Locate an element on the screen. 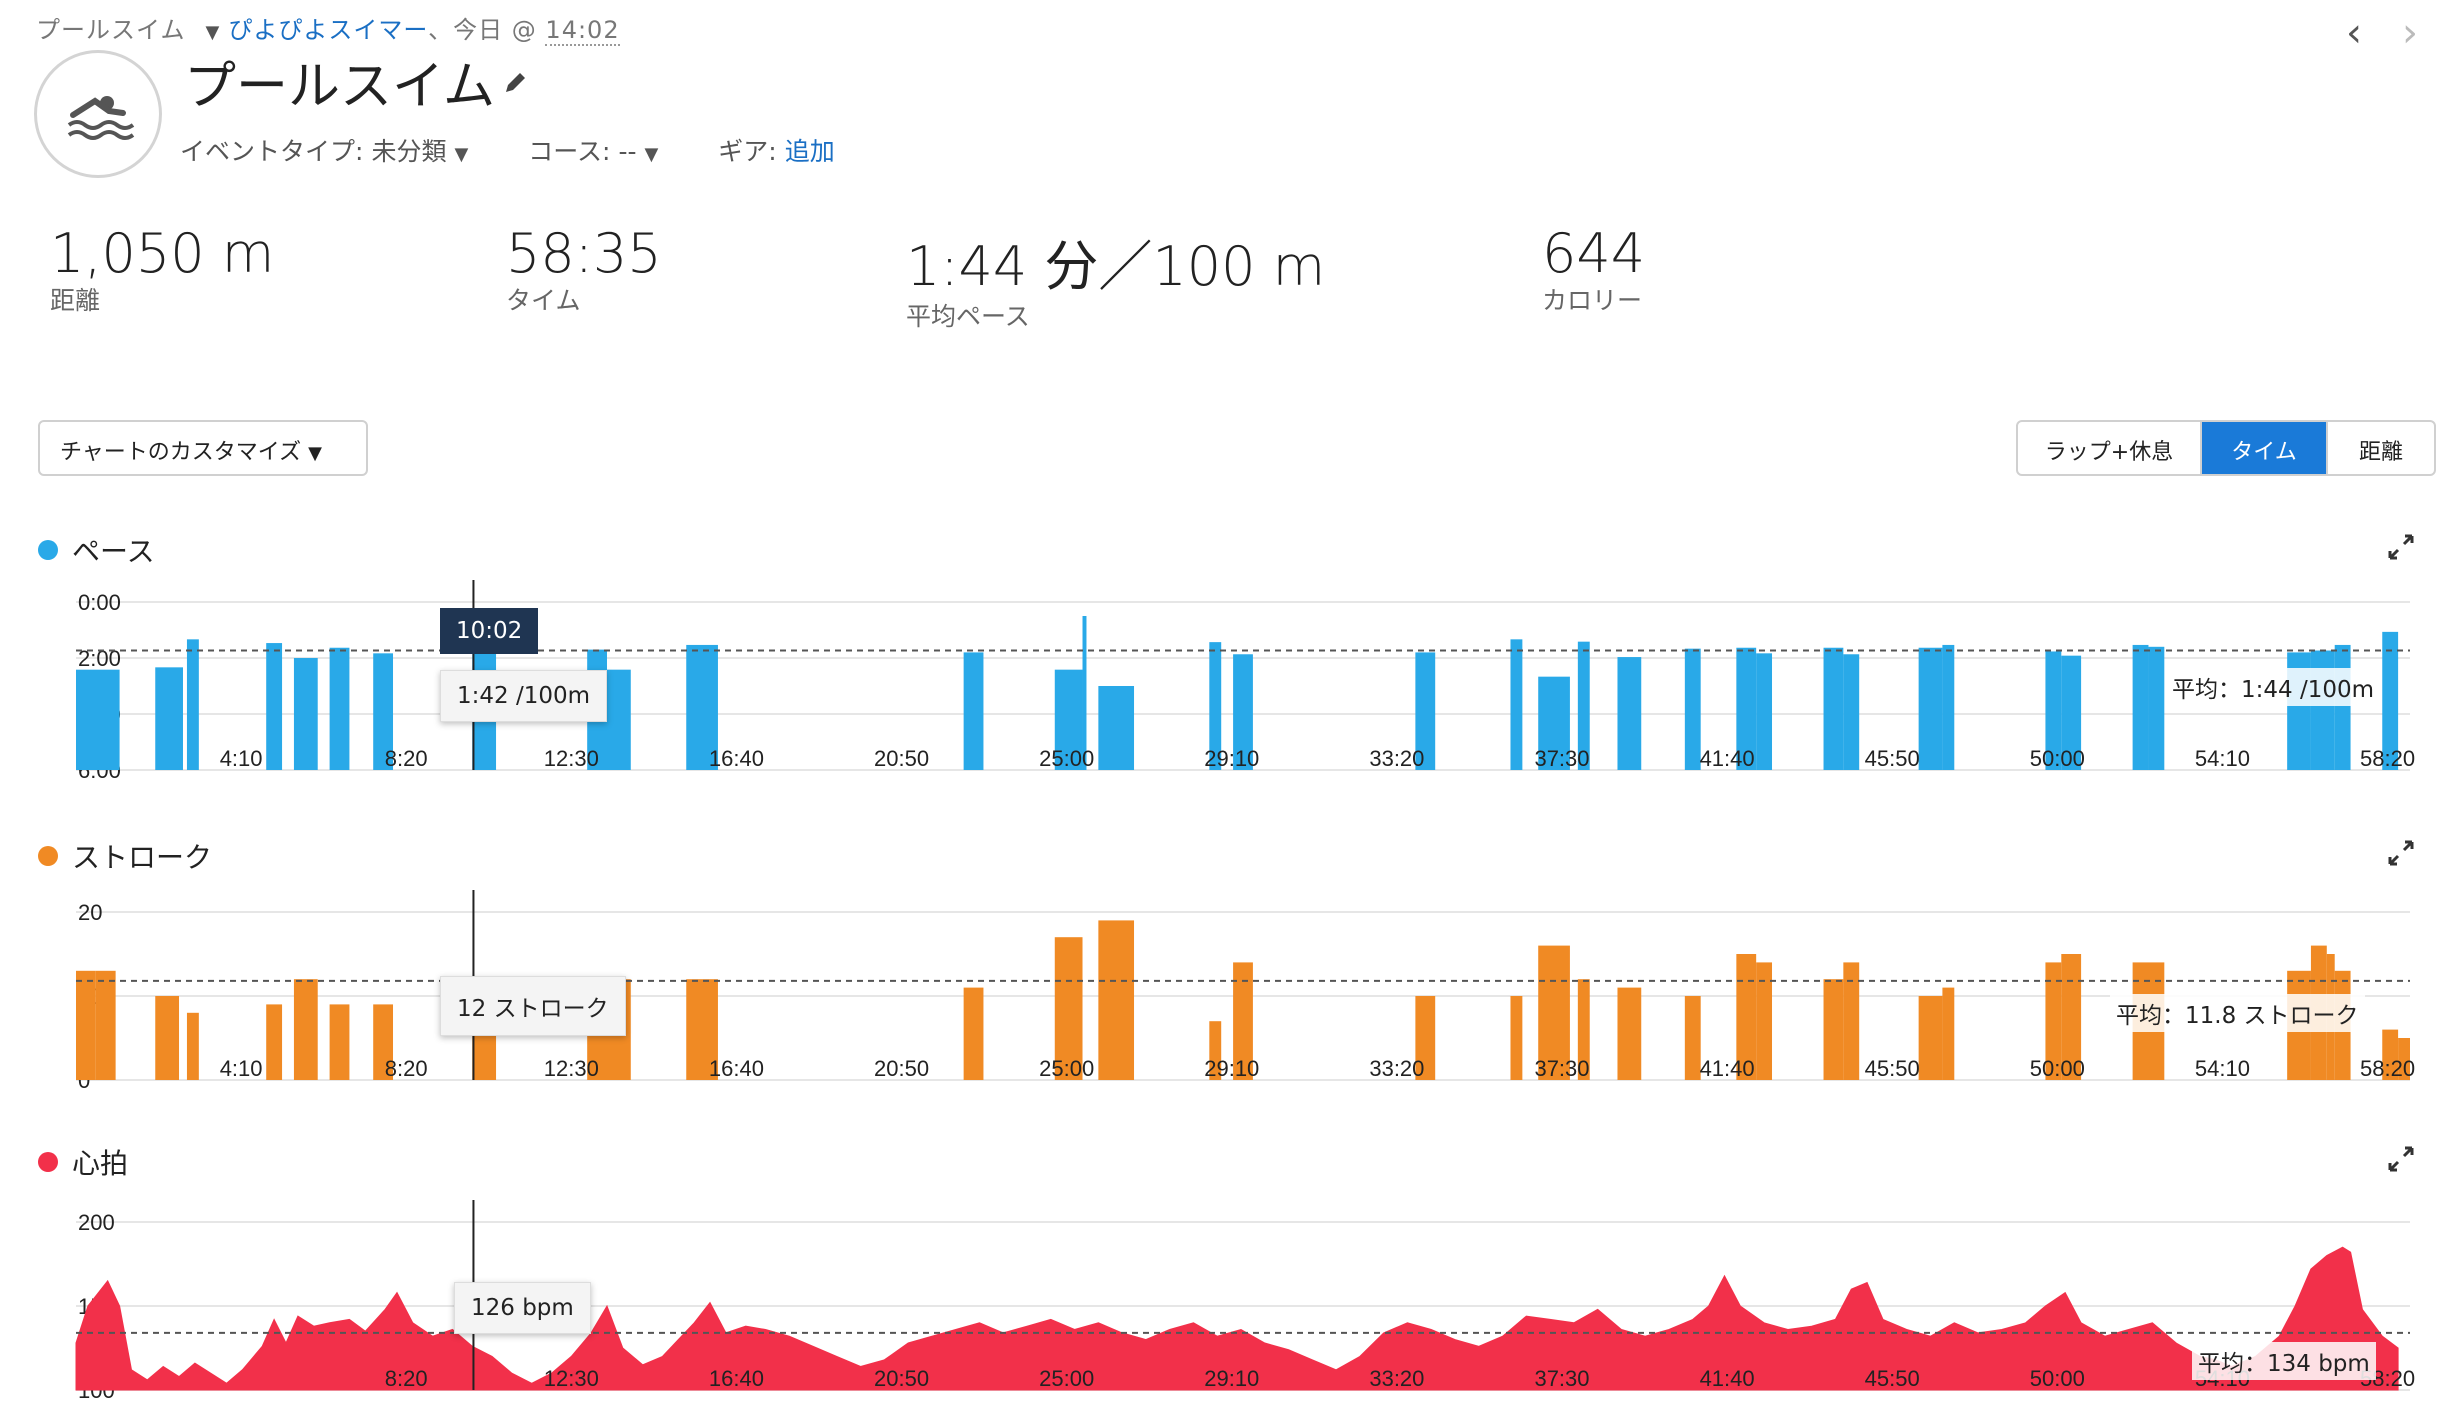 Image resolution: width=2460 pixels, height=1420 pixels. stat-time: 58:35 タイム is located at coordinates (584, 269).